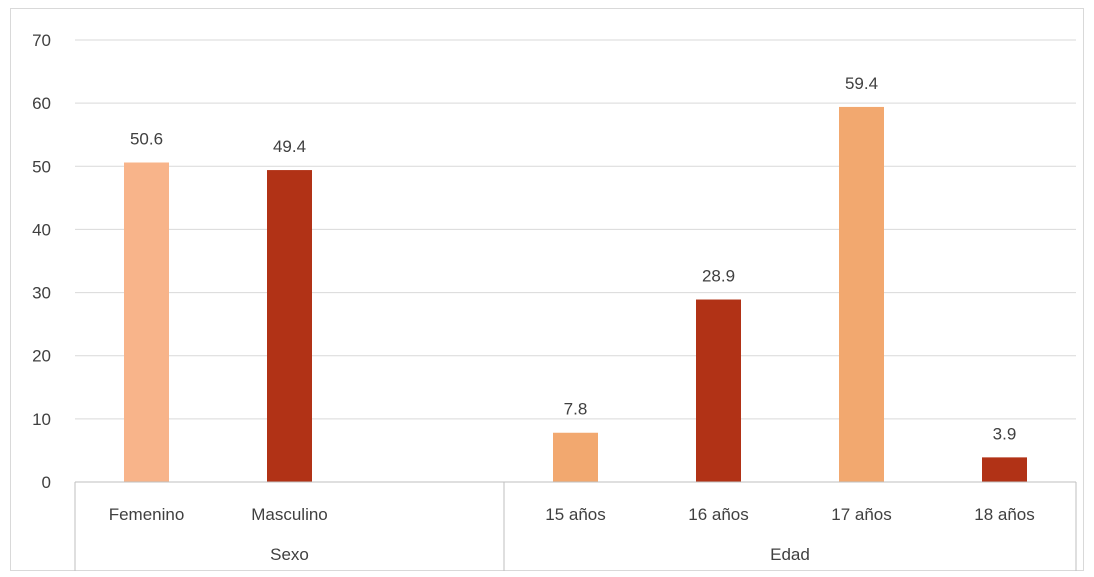 The width and height of the screenshot is (1094, 577). What do you see at coordinates (41, 229) in the screenshot?
I see `y-tick-label: 40` at bounding box center [41, 229].